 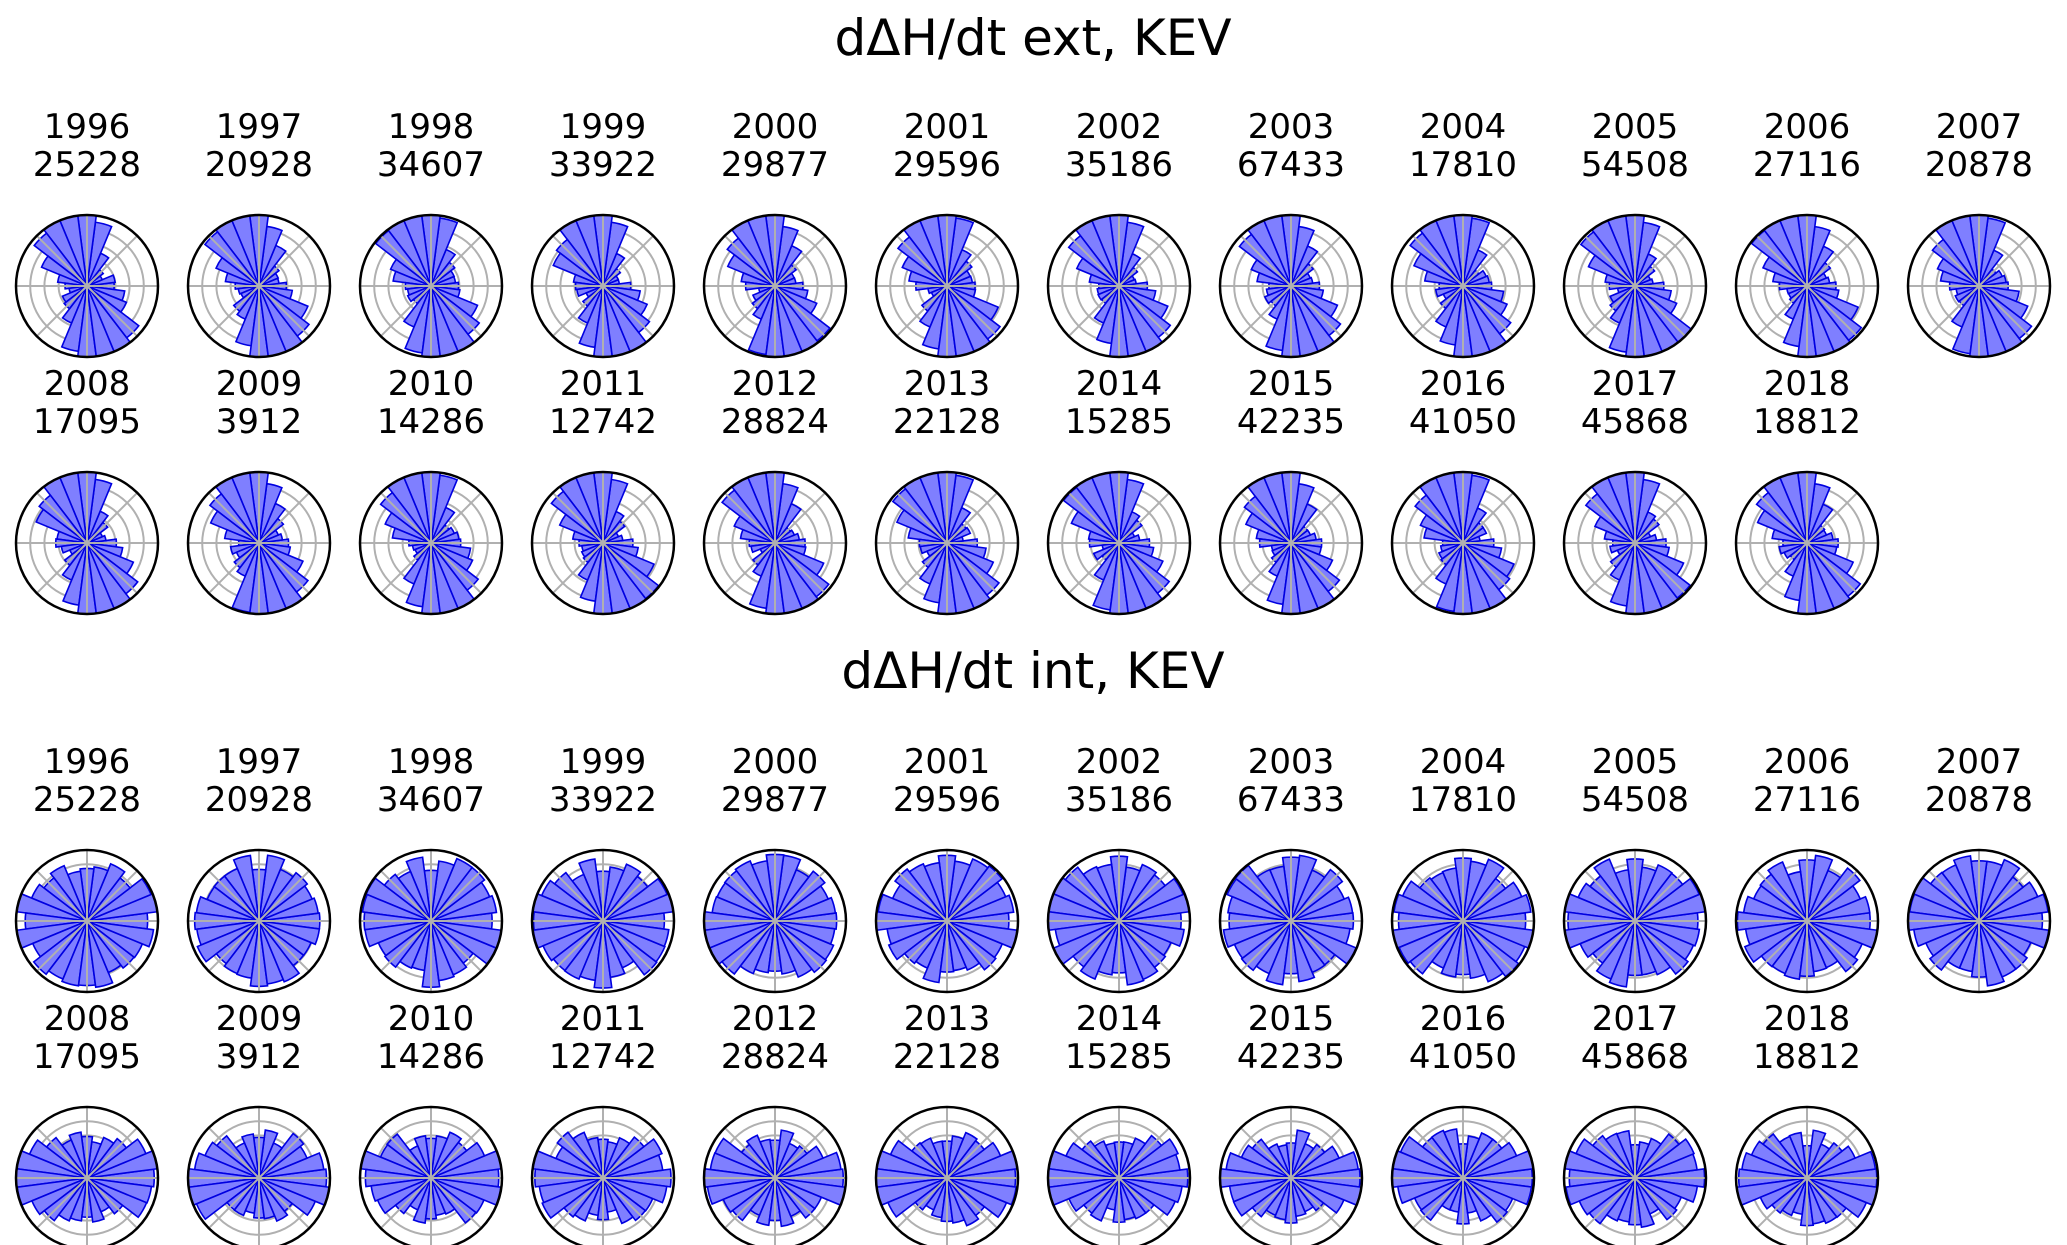 What do you see at coordinates (87, 165) in the screenshot?
I see `subplot-count-label: 25228` at bounding box center [87, 165].